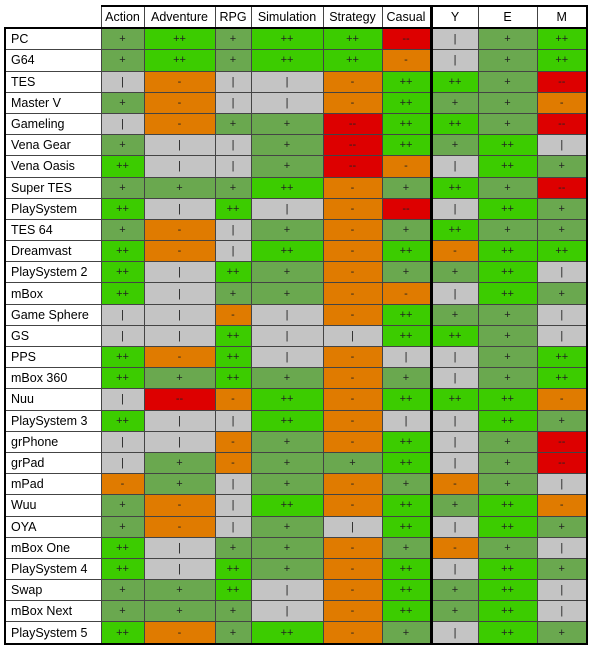  What do you see at coordinates (352, 17) in the screenshot?
I see `column-header: Strategy` at bounding box center [352, 17].